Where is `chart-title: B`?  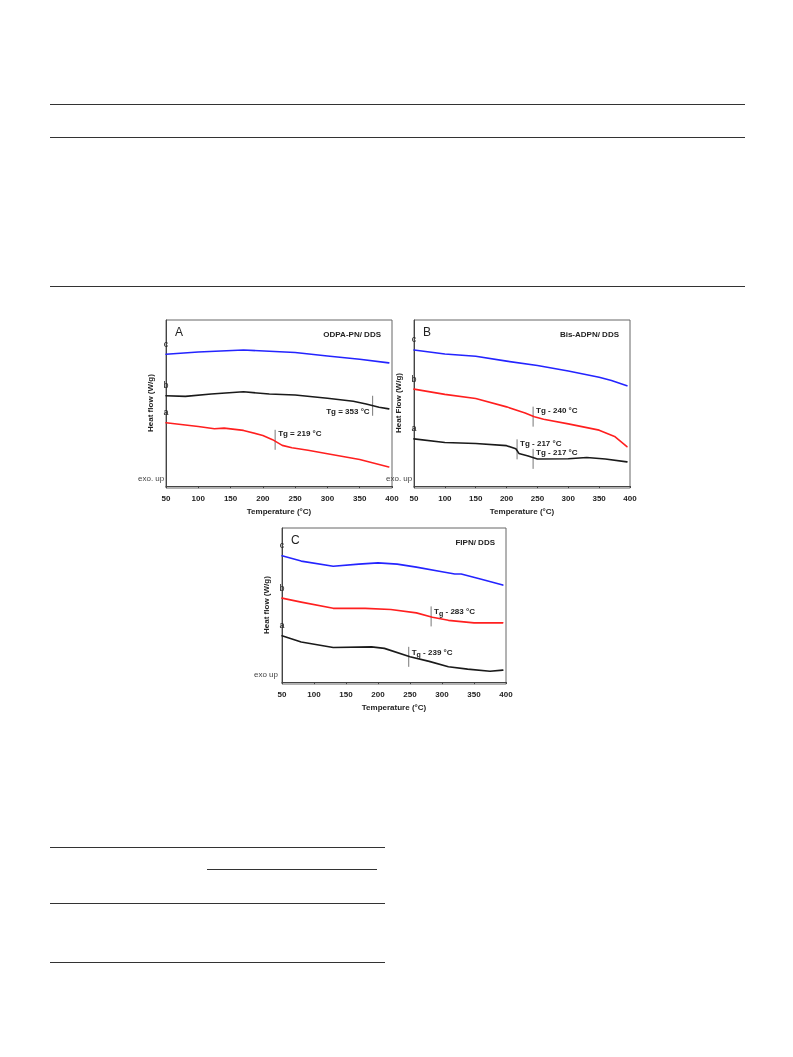
chart-title: B is located at coordinates (427, 332).